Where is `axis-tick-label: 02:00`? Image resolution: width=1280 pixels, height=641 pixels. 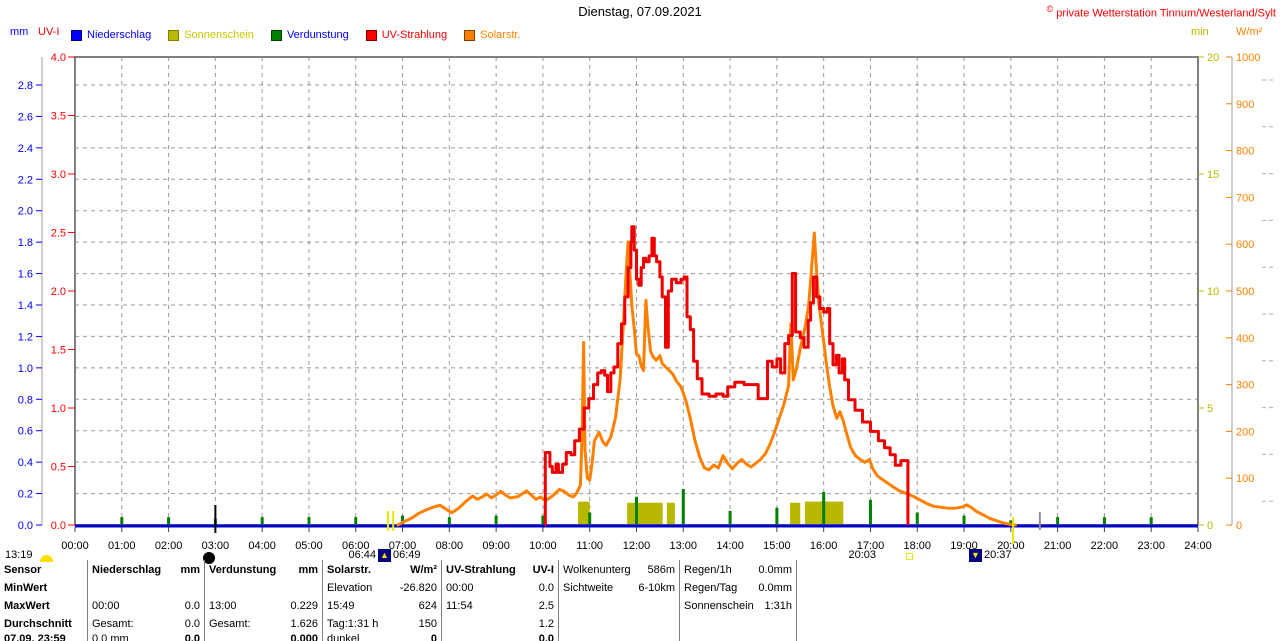 axis-tick-label: 02:00 is located at coordinates (169, 546).